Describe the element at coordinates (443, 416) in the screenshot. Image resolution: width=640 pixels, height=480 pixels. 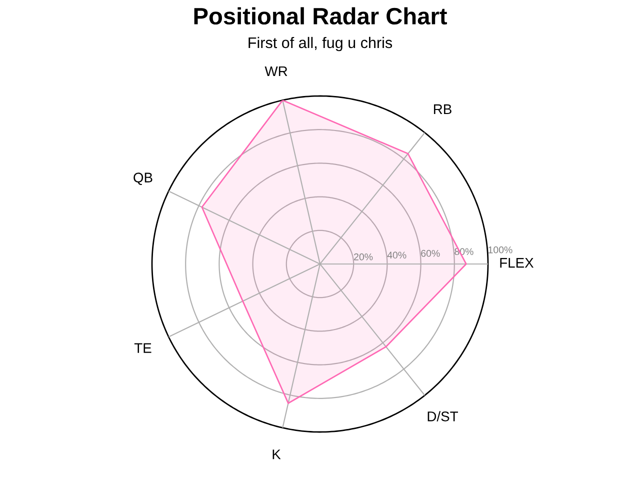
I see `spoke-label: D/ST` at that location.